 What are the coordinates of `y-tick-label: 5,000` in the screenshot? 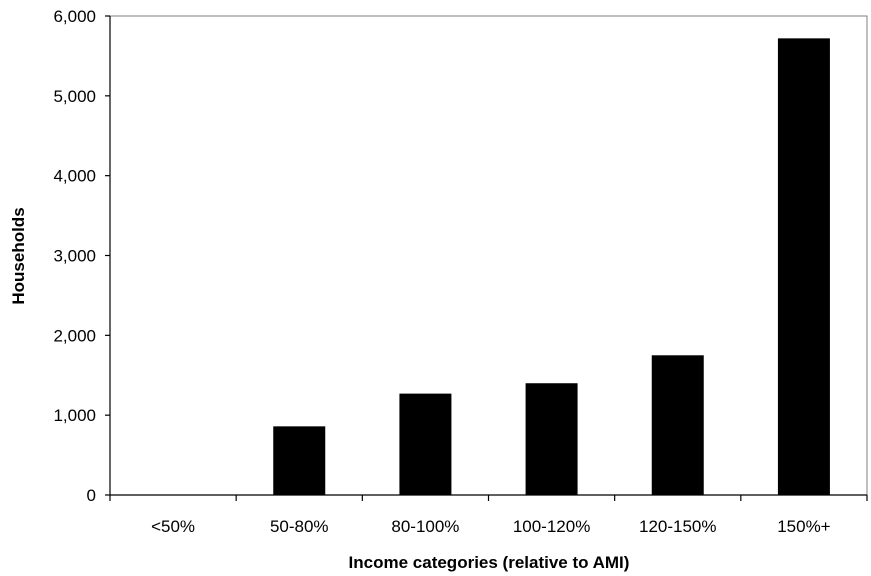 It's located at (74, 96).